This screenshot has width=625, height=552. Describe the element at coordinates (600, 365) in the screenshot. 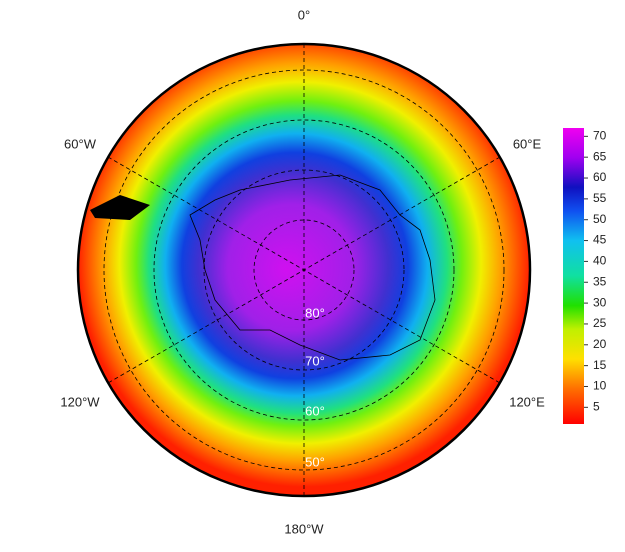

I see `colorbar-tick-label: 15` at that location.